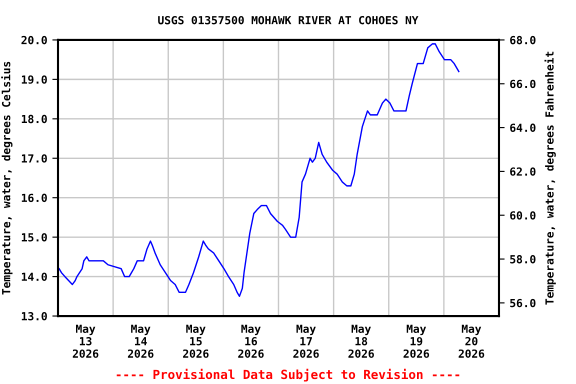 This screenshot has height=384, width=576. What do you see at coordinates (523, 215) in the screenshot?
I see `y2-tick-label: 60.0` at bounding box center [523, 215].